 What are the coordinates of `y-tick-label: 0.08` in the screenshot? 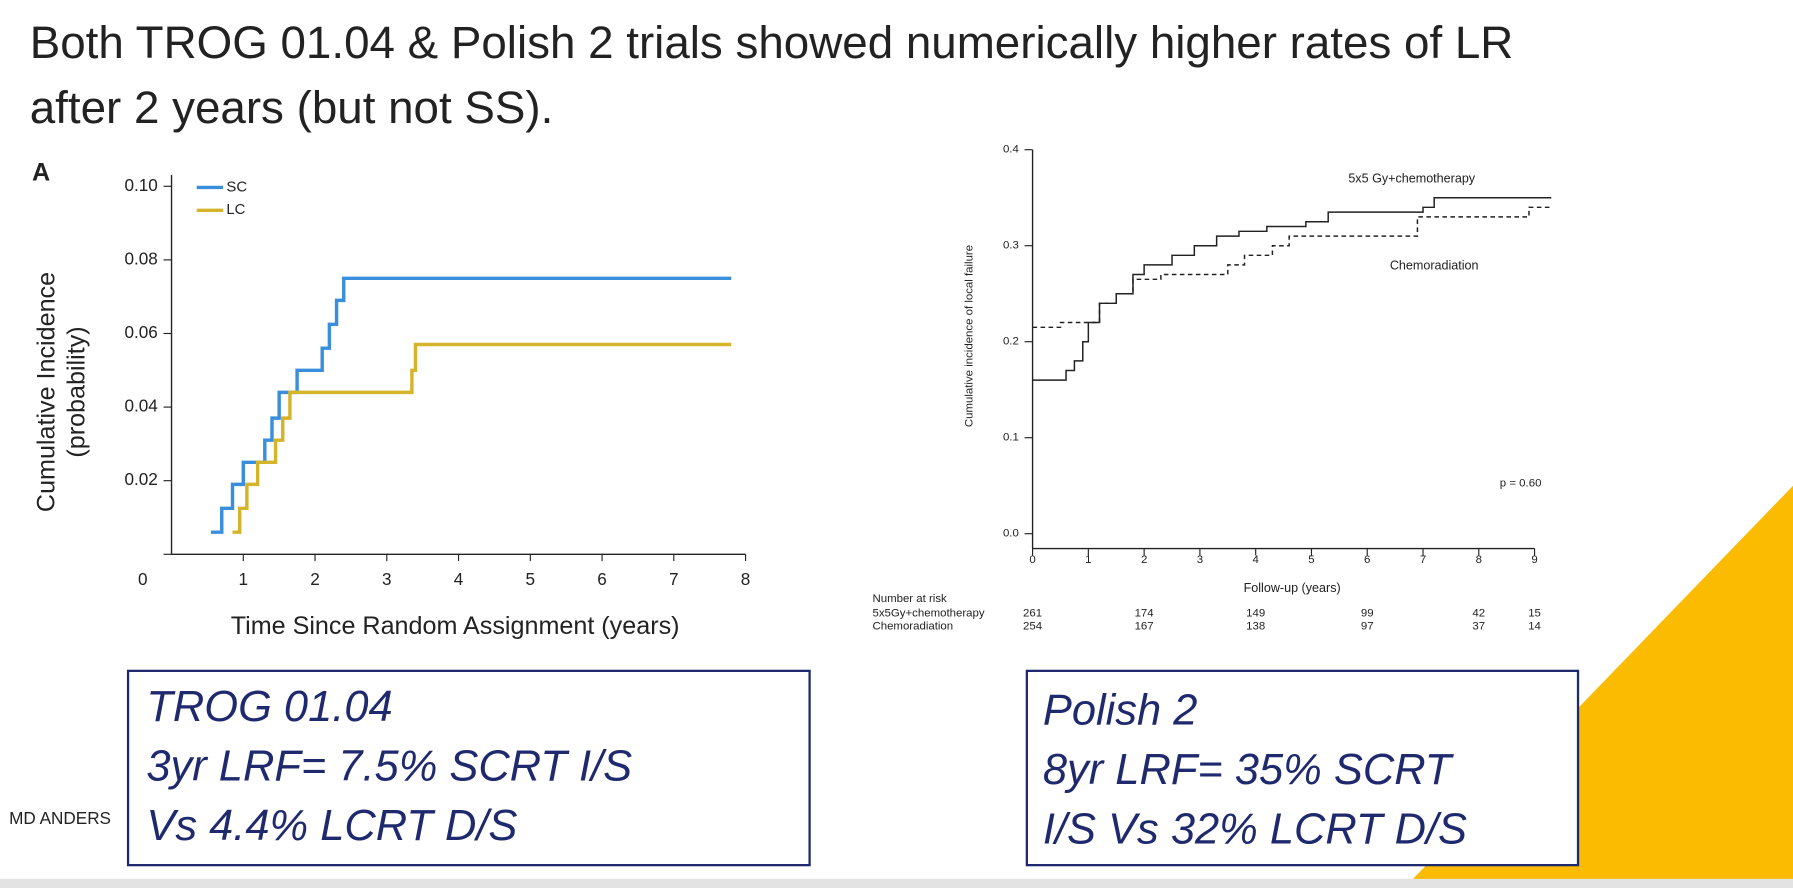 It's located at (140, 258).